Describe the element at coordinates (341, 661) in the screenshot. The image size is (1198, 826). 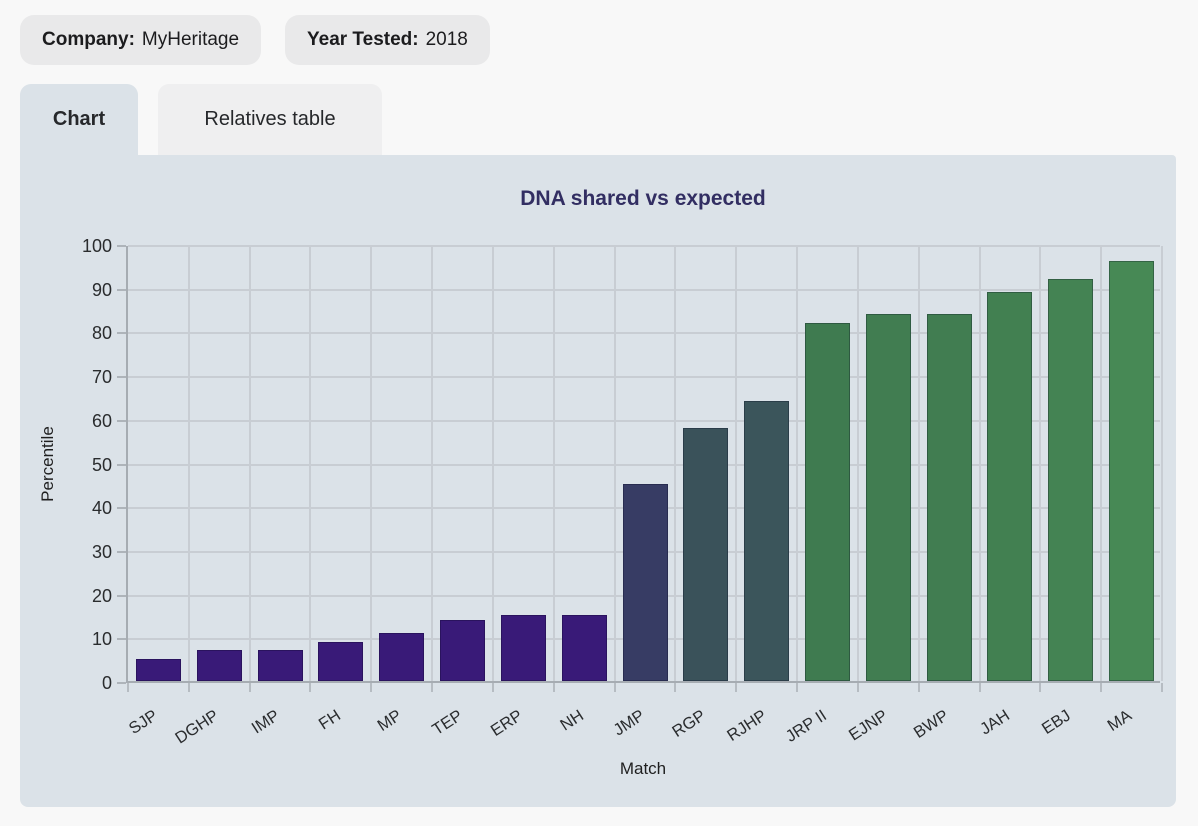
I see `bar-fh` at that location.